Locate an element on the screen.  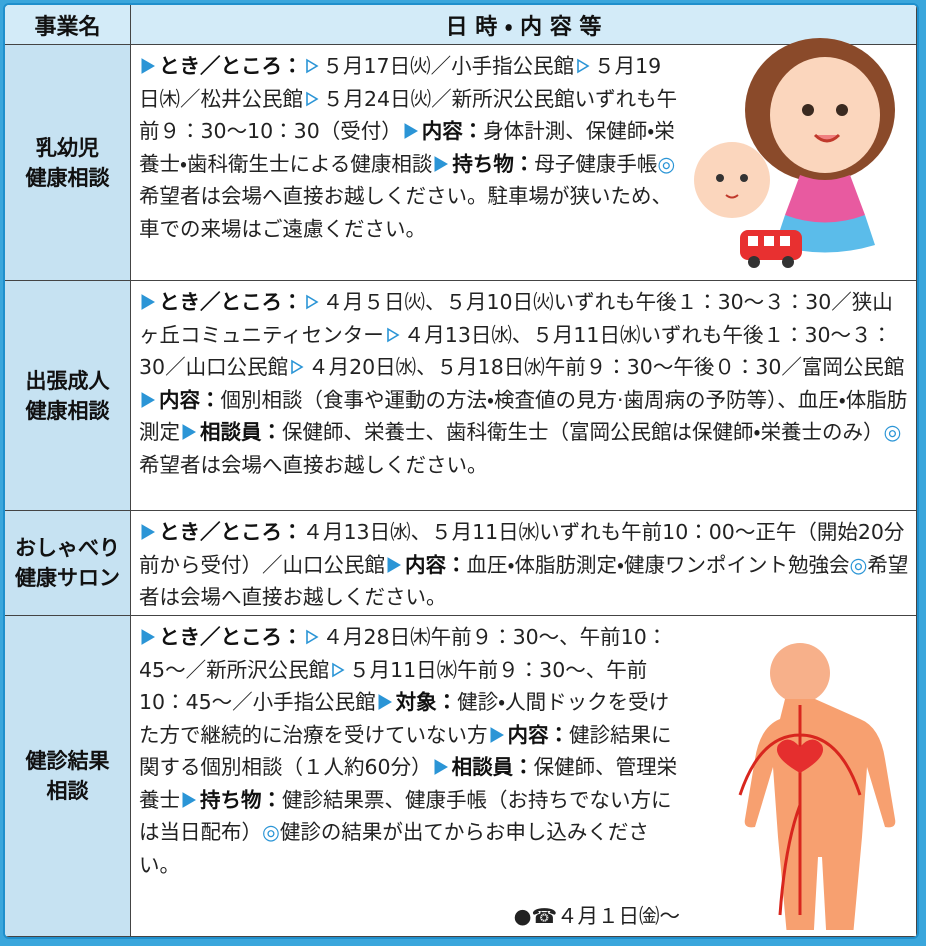
row-name-line: 健康サロン is located at coordinates (67, 578).